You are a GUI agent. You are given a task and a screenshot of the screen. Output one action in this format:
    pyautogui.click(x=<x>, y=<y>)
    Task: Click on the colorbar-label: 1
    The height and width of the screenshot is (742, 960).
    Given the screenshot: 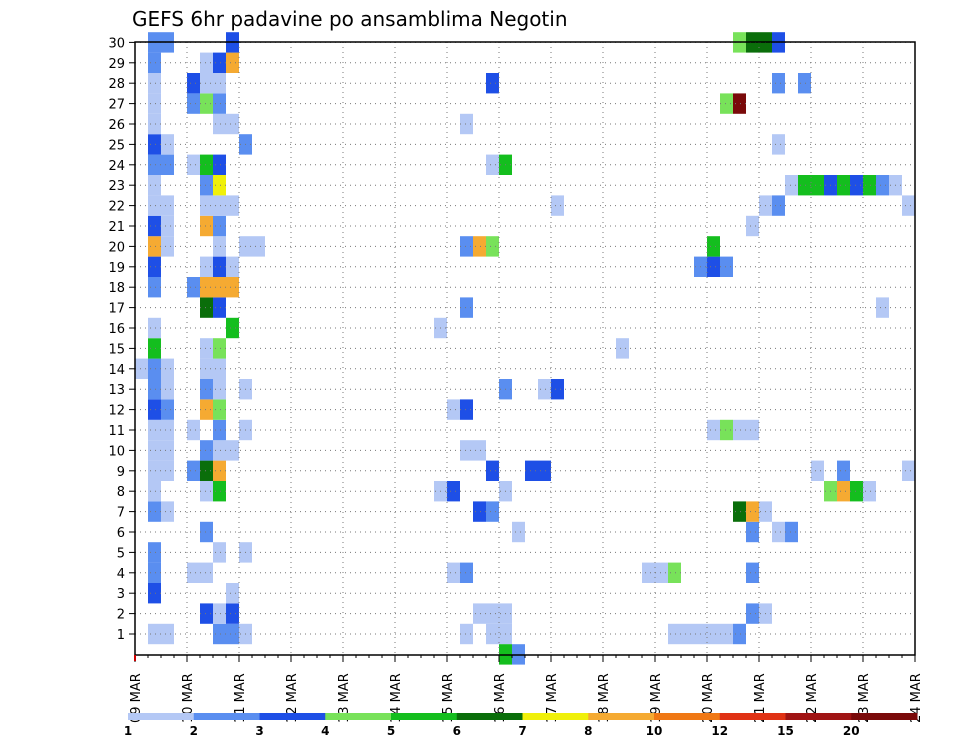 What is the action you would take?
    pyautogui.click(x=128, y=731)
    